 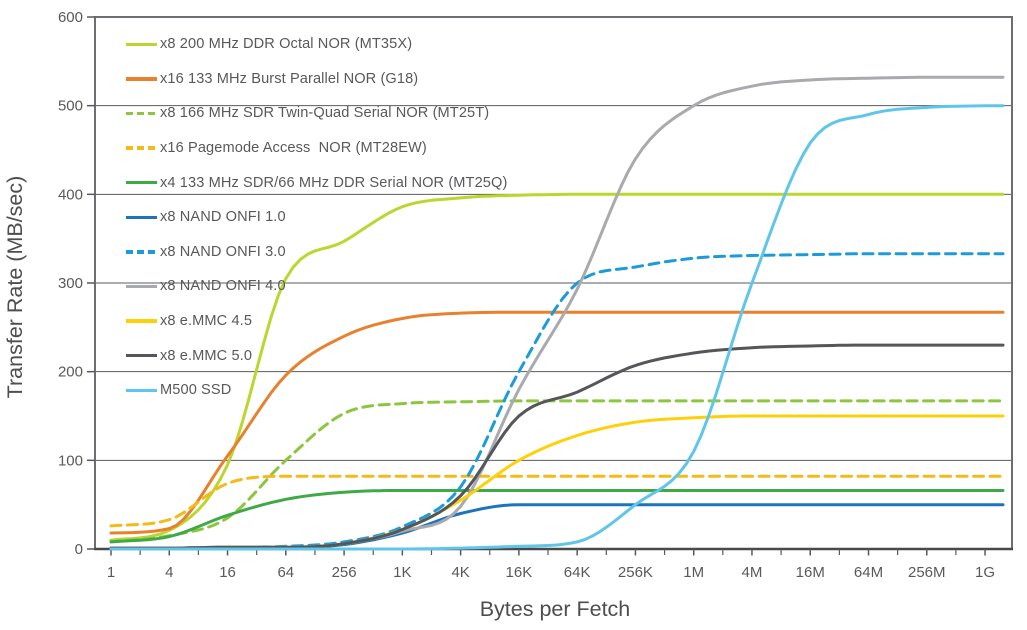 I want to click on legend-item: x16 Pagemode Access NOR (MT28EW), so click(x=316, y=148).